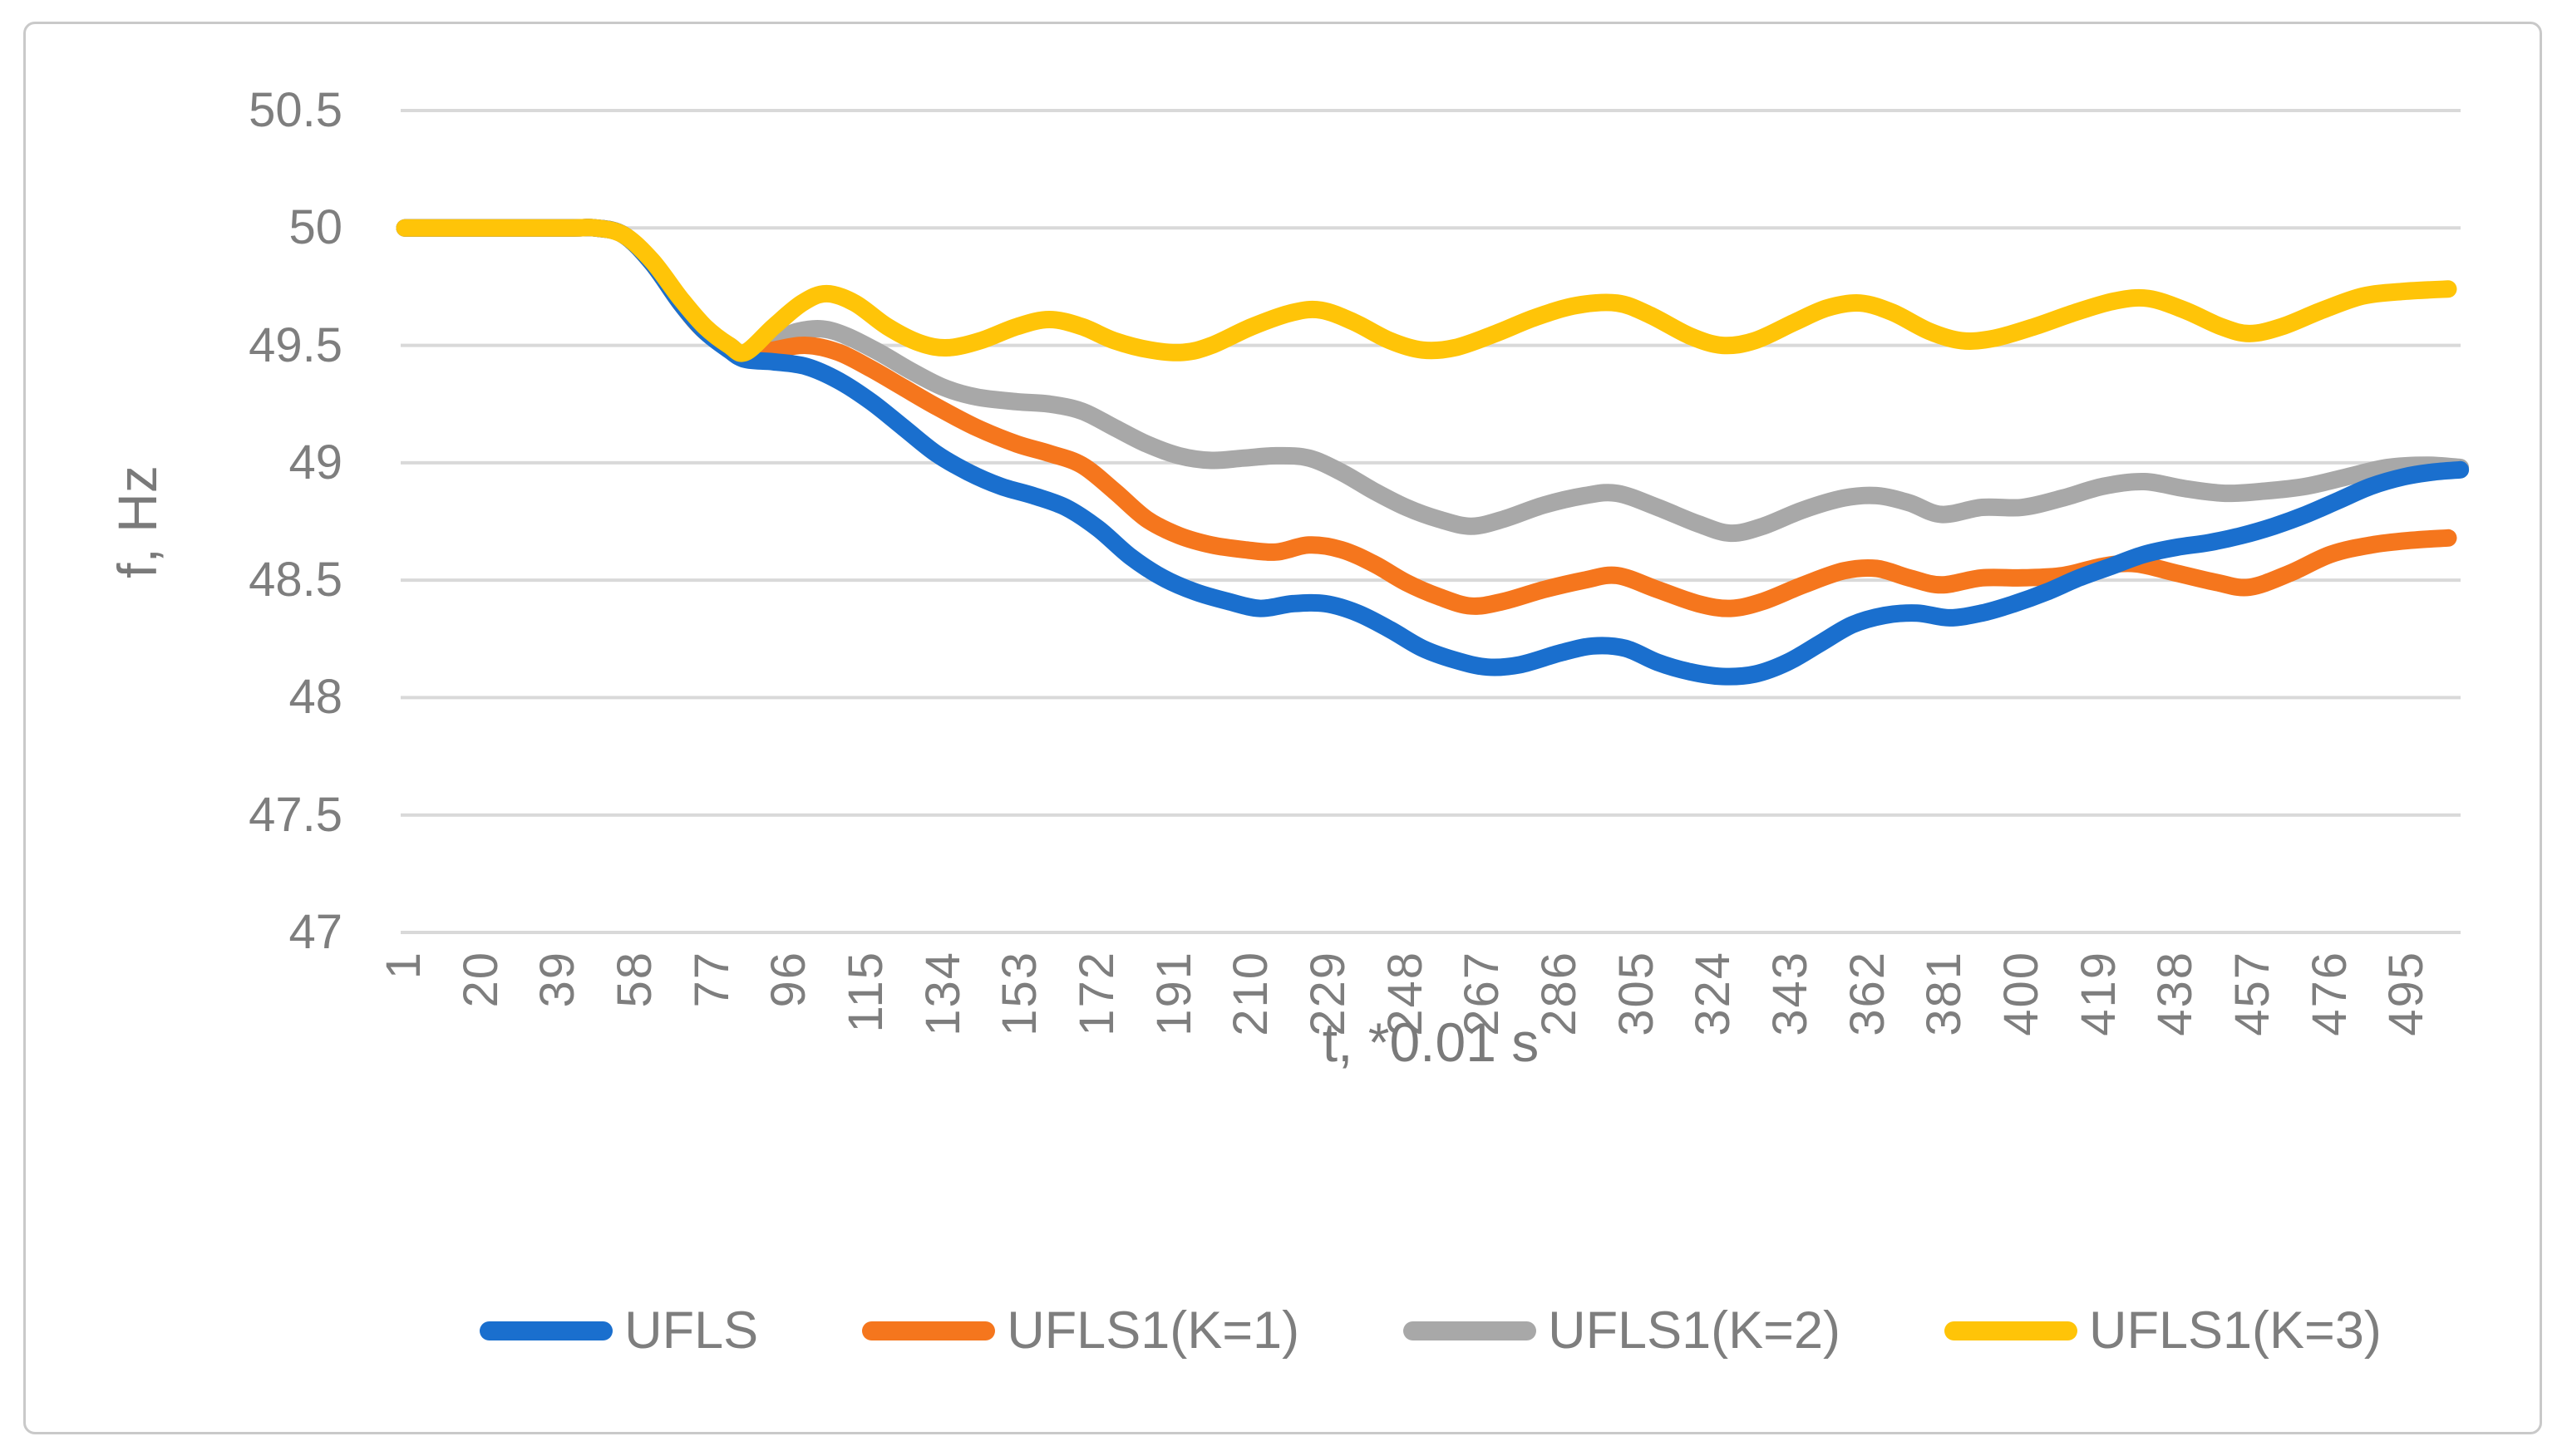  What do you see at coordinates (1096, 993) in the screenshot?
I see `x-tick-label: 172` at bounding box center [1096, 993].